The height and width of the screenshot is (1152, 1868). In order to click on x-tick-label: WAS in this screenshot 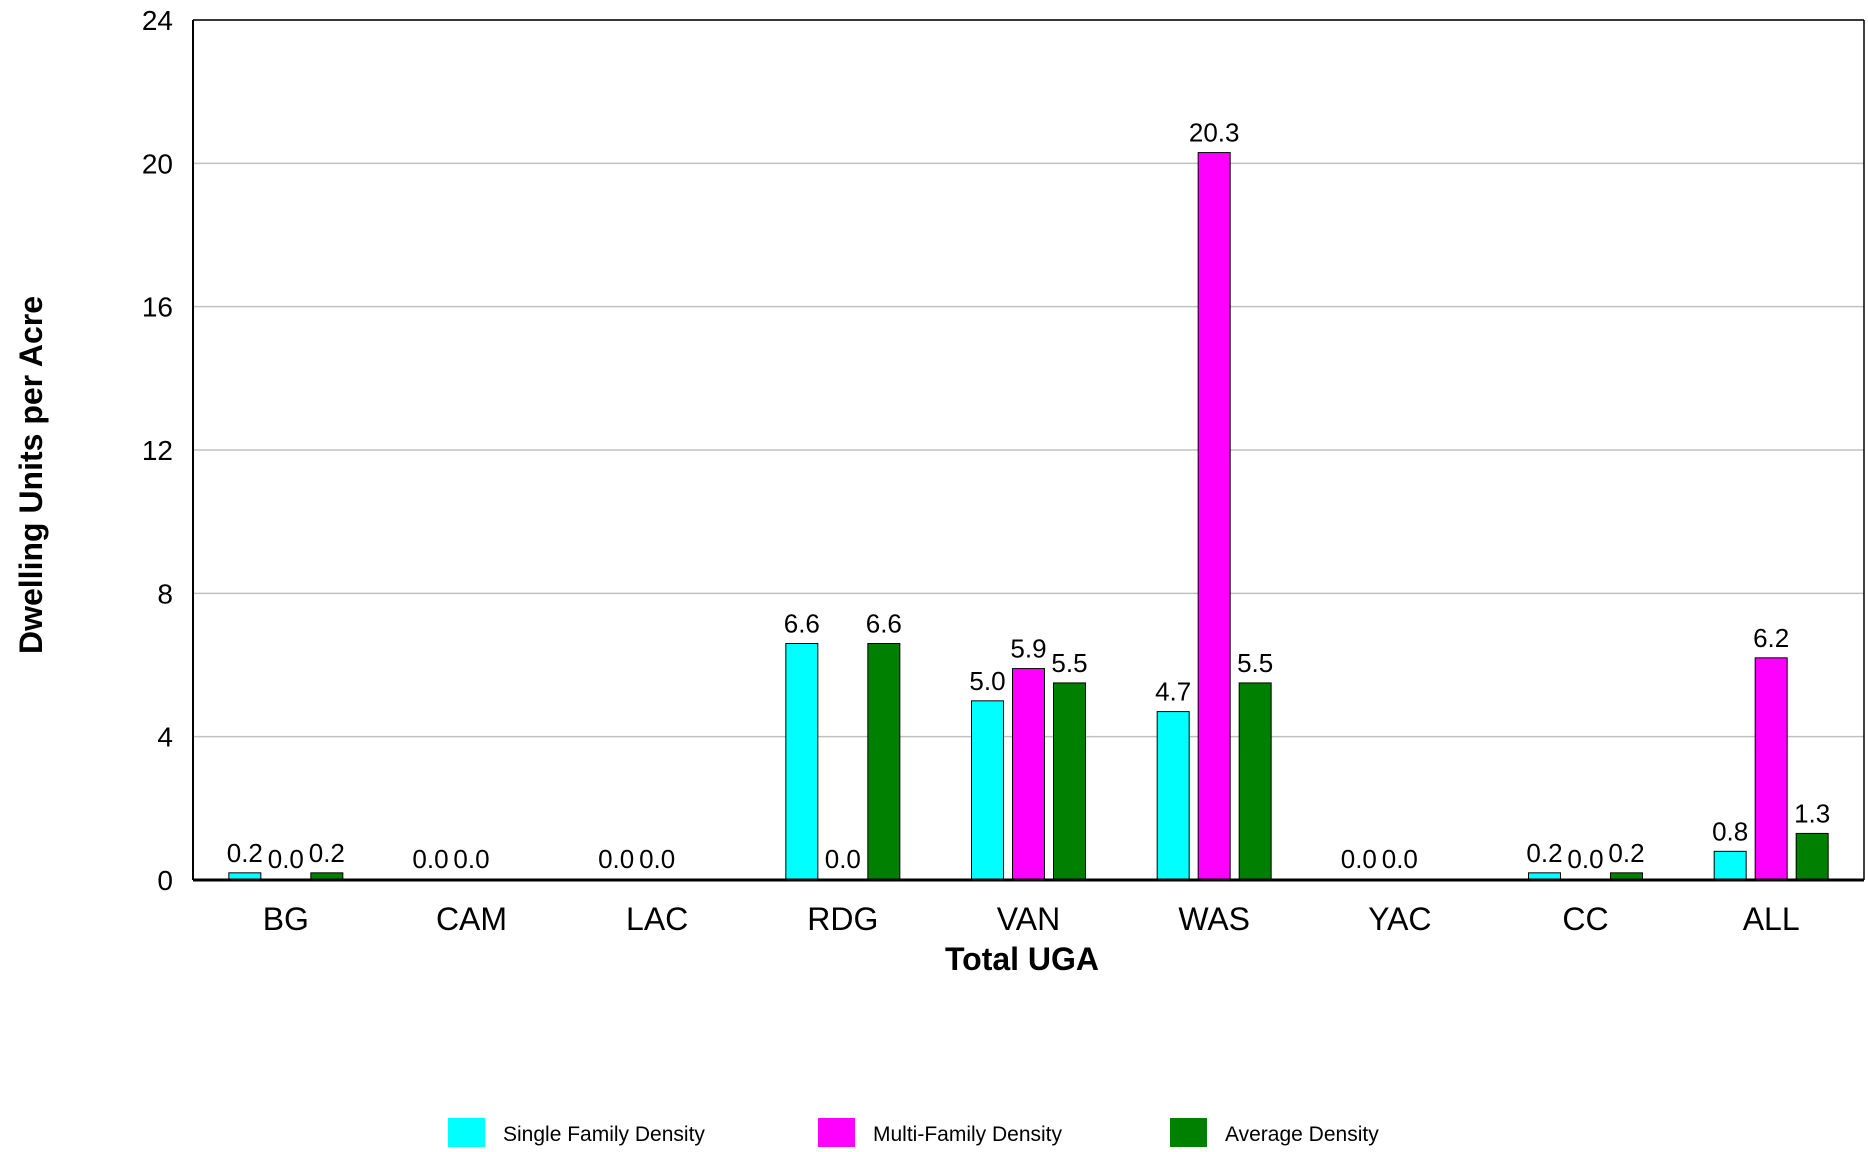, I will do `click(1214, 919)`.